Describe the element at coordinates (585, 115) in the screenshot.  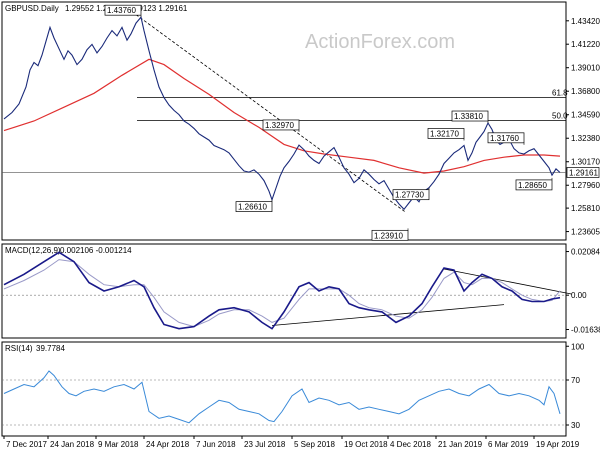
I see `price-y-tick-label: 1.34590` at that location.